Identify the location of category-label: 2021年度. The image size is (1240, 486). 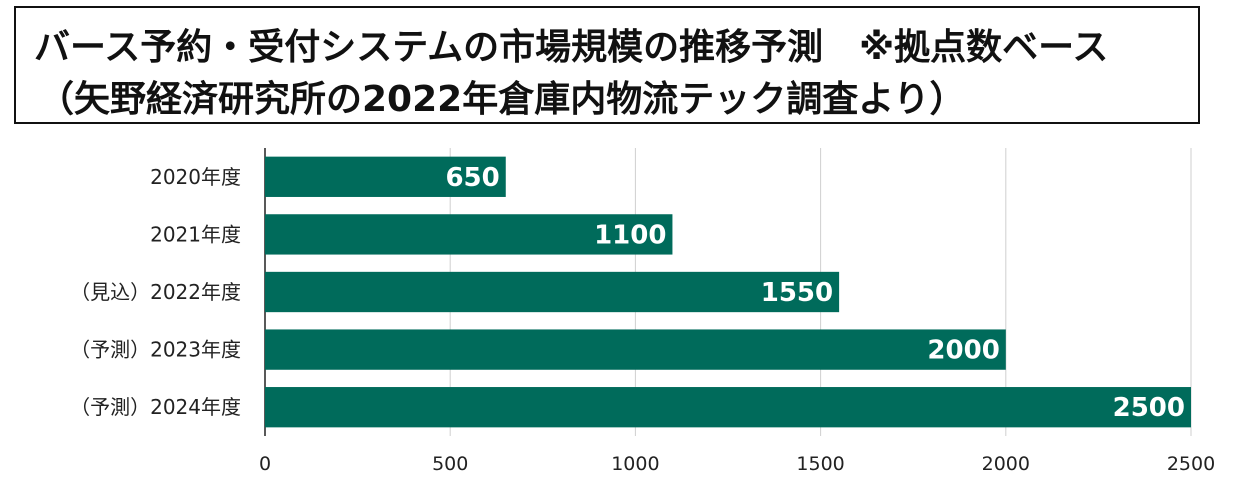
(195, 234).